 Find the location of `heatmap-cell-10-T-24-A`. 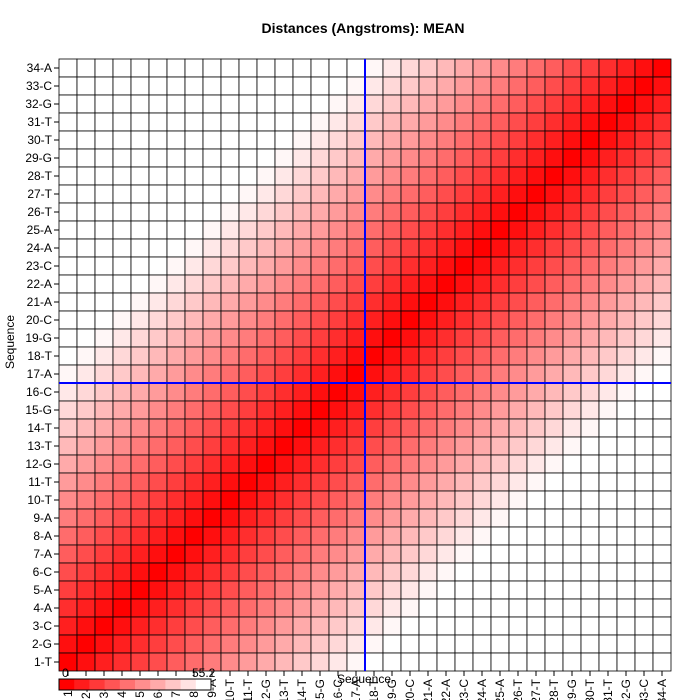

heatmap-cell-10-T-24-A is located at coordinates (482, 500).